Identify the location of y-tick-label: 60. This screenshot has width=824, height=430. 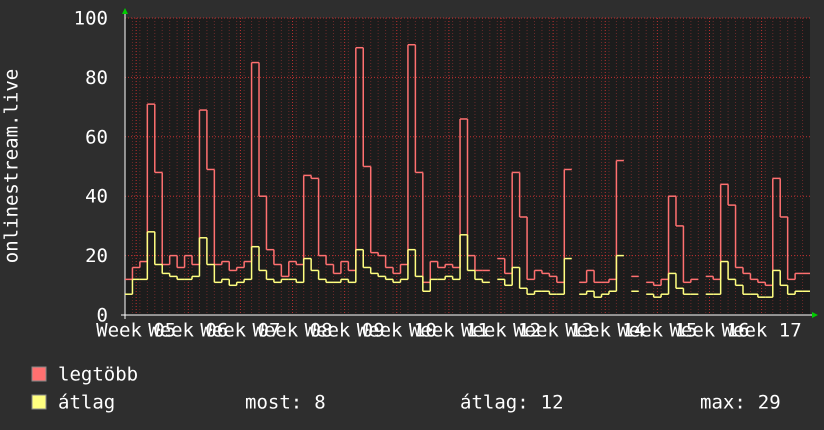
(96, 137).